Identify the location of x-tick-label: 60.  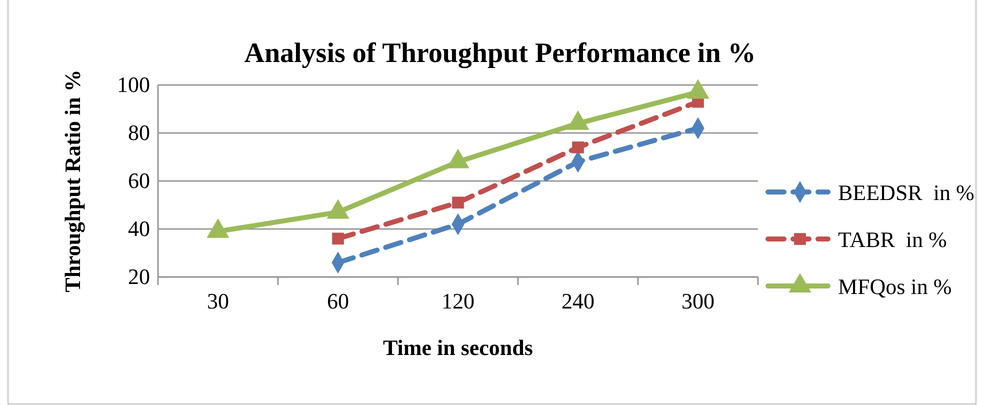
(338, 301).